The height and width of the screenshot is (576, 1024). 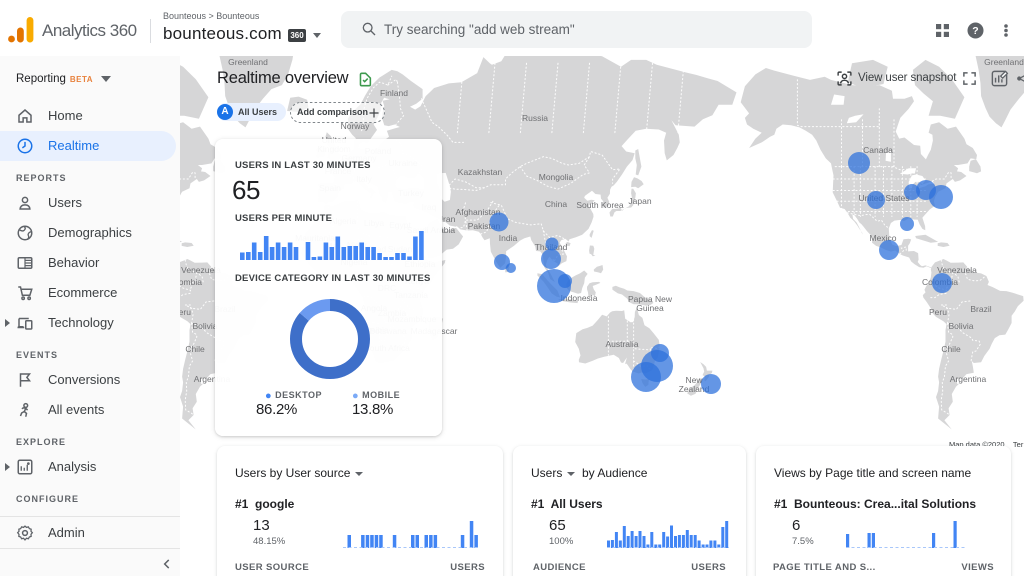 What do you see at coordinates (579, 298) in the screenshot?
I see `svg-text: Indonesia` at bounding box center [579, 298].